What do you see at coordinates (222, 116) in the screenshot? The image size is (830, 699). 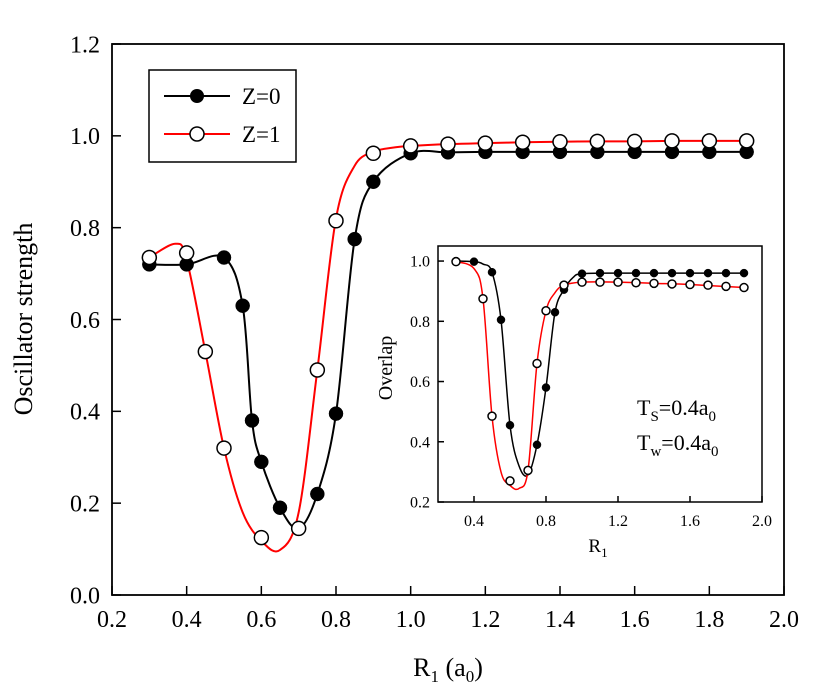 I see `legend-box` at bounding box center [222, 116].